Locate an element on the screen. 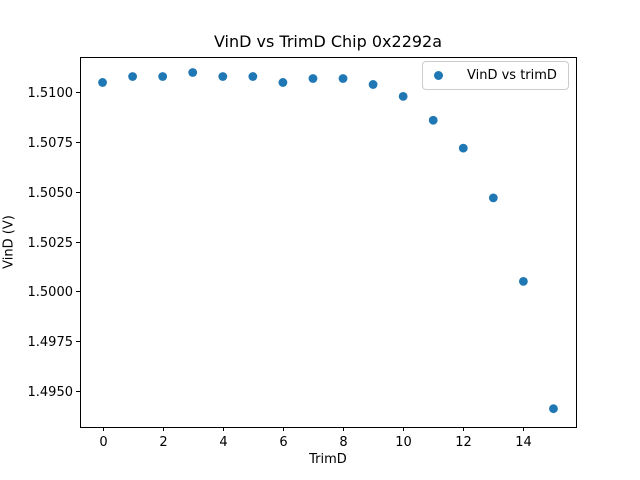 The image size is (640, 480). legend: VinD vs trimD is located at coordinates (495, 75).